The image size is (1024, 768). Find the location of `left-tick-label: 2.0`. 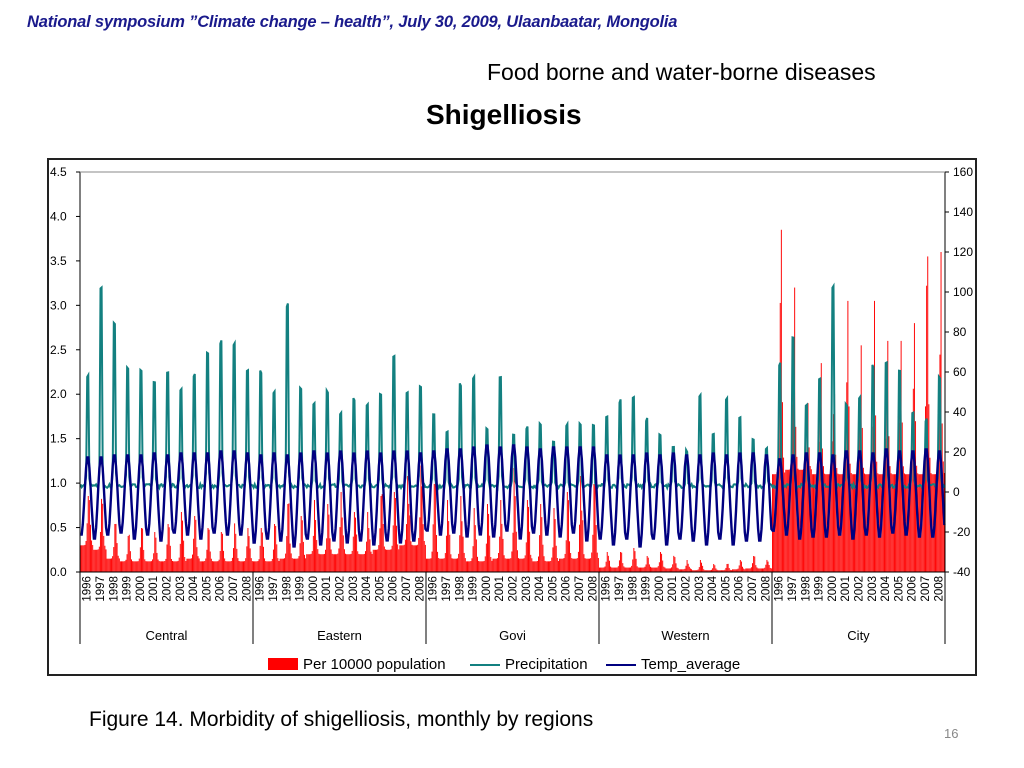

left-tick-label: 2.0 is located at coordinates (58, 394).